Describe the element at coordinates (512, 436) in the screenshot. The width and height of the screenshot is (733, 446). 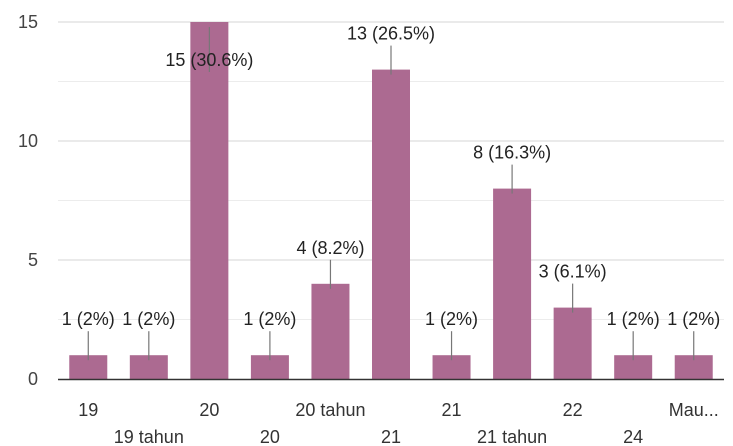
I see `x-tick-label: 21 tahun` at that location.